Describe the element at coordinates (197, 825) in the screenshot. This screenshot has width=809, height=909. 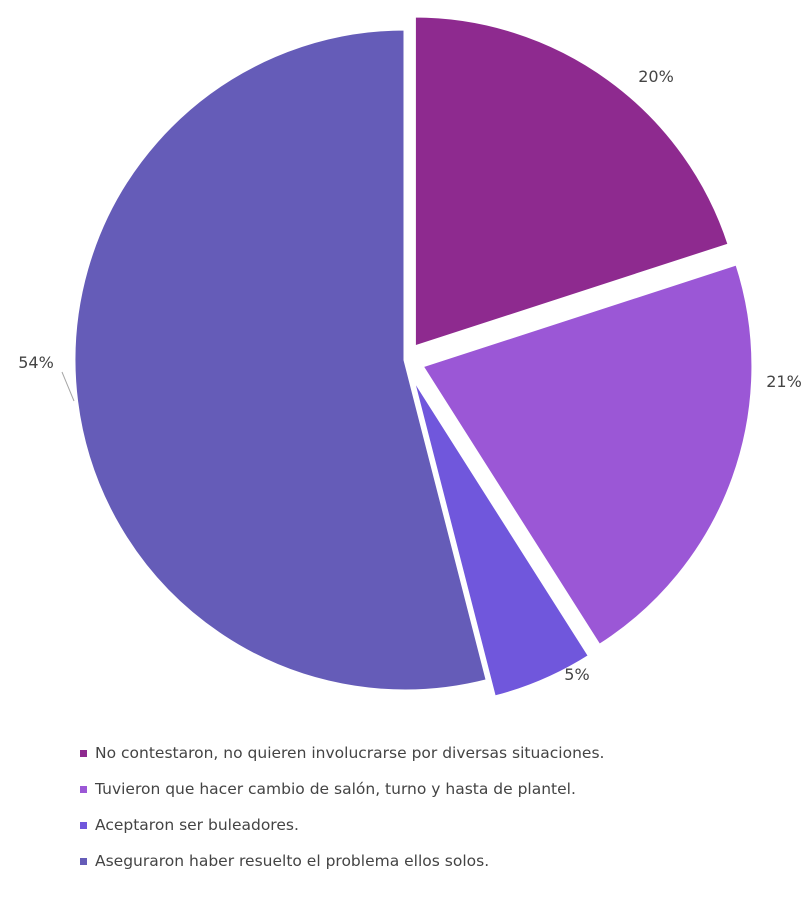
I see `legend-label: Aceptaron ser buleadores.` at that location.